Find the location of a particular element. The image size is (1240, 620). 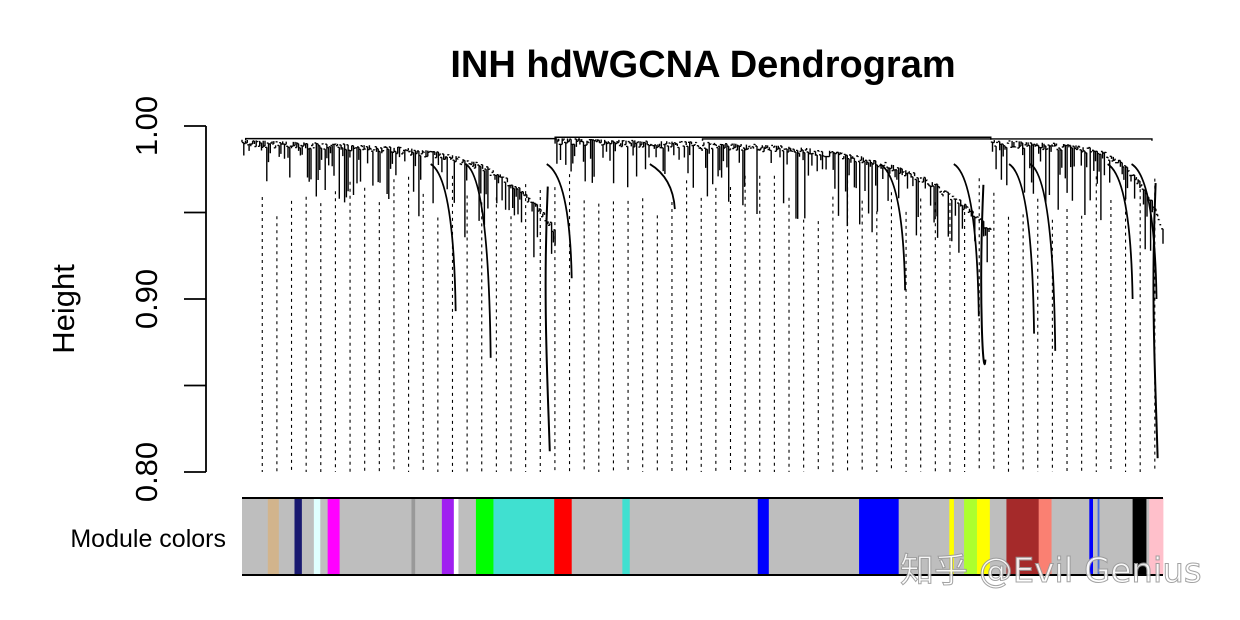

y-axis: 0.80 0.90 1.00 is located at coordinates (168, 299).